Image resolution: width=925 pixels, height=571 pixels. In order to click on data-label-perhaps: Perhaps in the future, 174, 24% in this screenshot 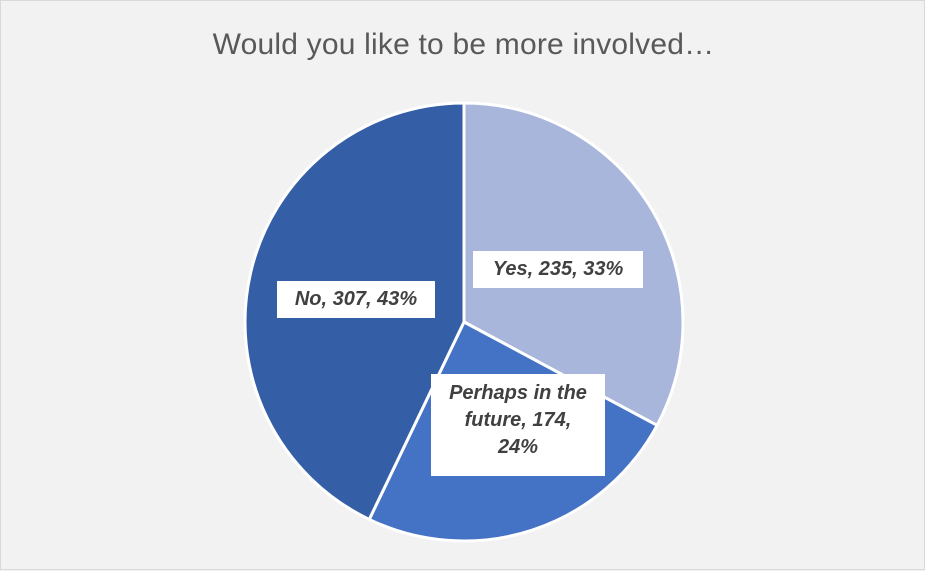, I will do `click(518, 425)`.